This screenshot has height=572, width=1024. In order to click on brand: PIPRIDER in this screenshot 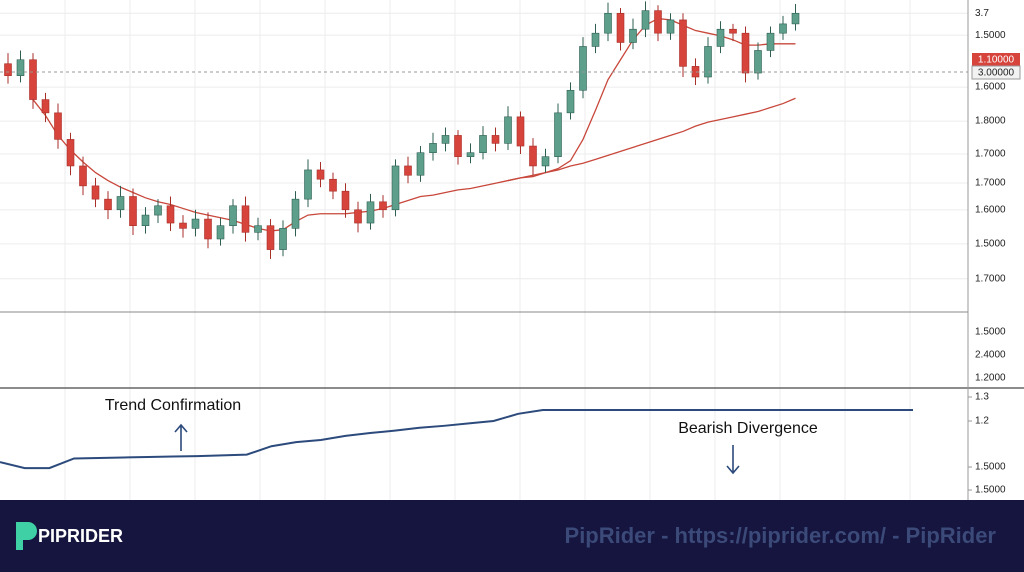, I will do `click(80, 536)`.